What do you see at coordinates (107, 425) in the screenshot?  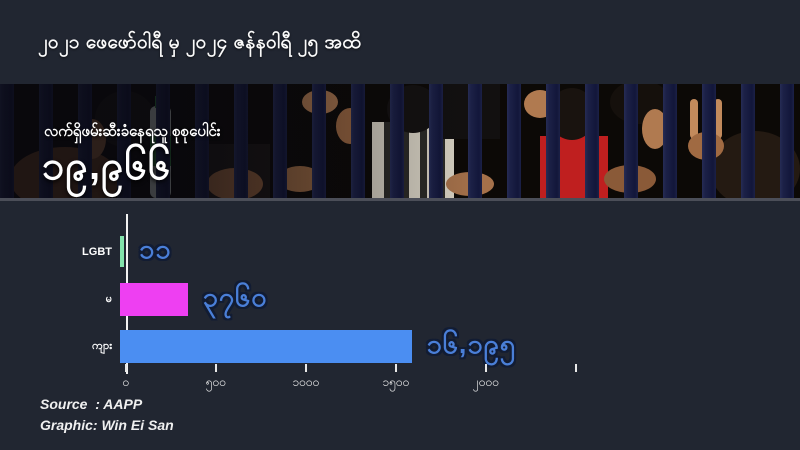 I see `graphic-credit: Graphic: Win Ei San` at bounding box center [107, 425].